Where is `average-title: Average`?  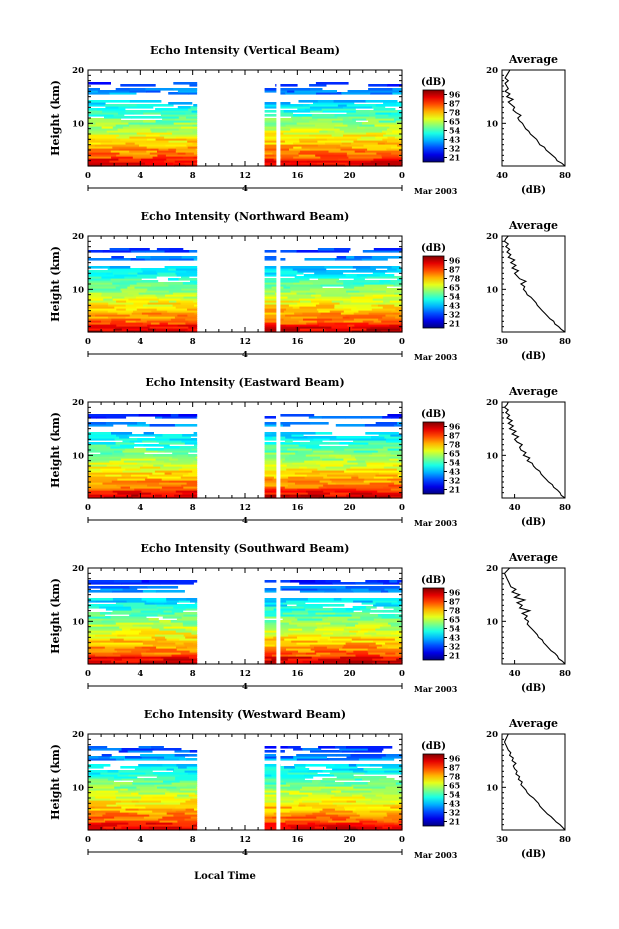
average-title: Average is located at coordinates (533, 225).